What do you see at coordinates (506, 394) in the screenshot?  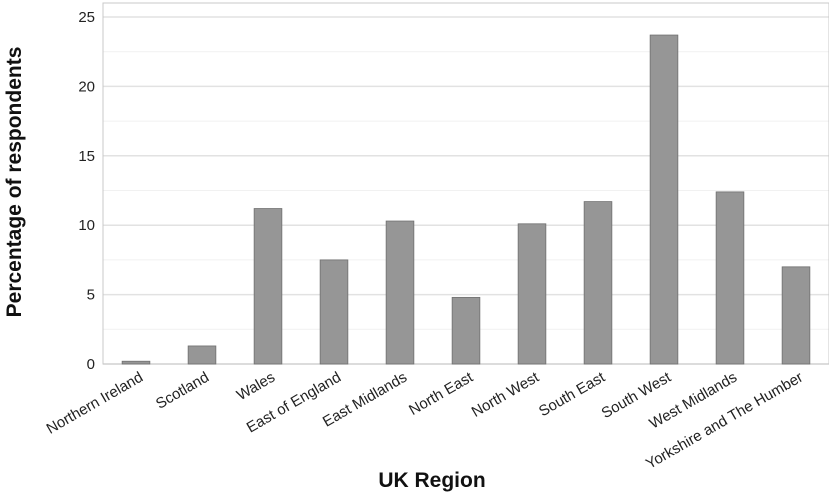 I see `x-tick-label: North West` at bounding box center [506, 394].